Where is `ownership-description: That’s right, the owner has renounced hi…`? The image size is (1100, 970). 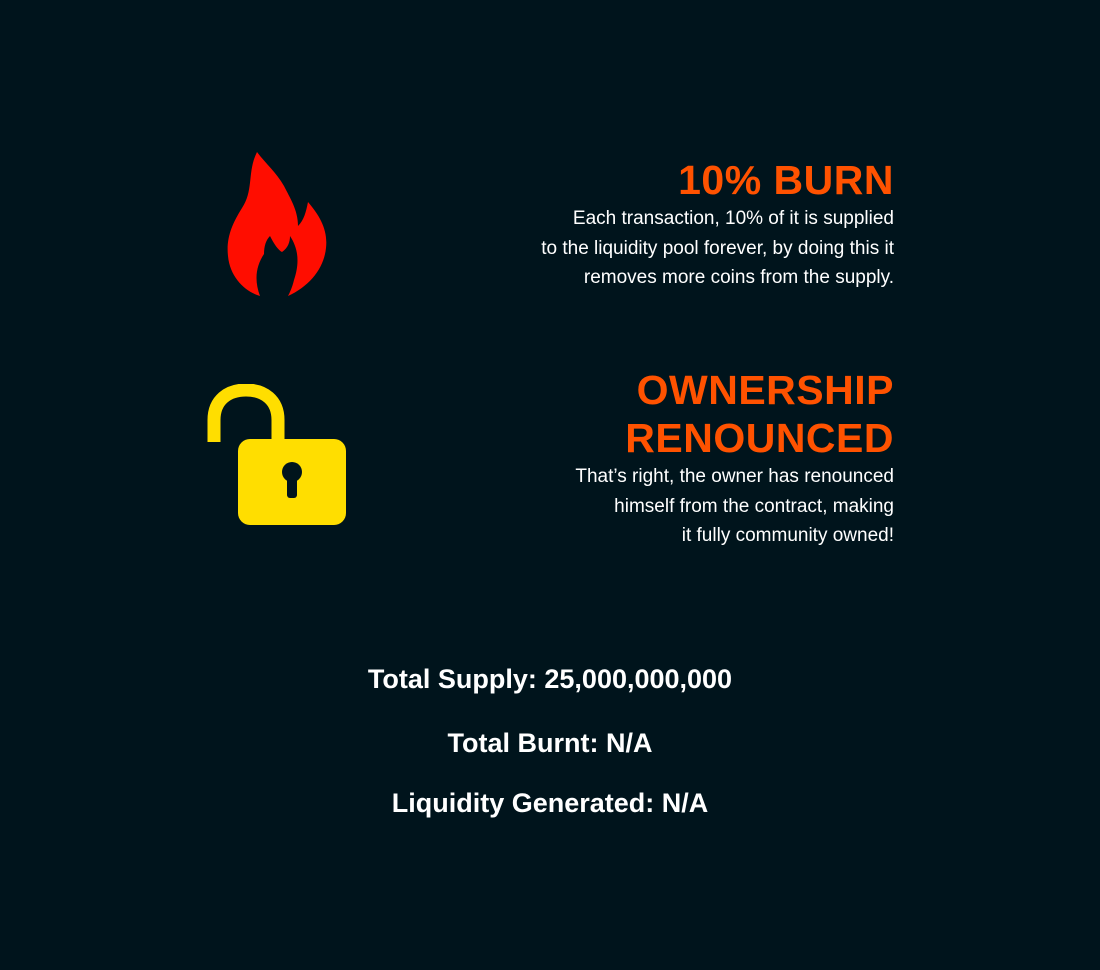 ownership-description: That’s right, the owner has renounced hi… is located at coordinates (734, 506).